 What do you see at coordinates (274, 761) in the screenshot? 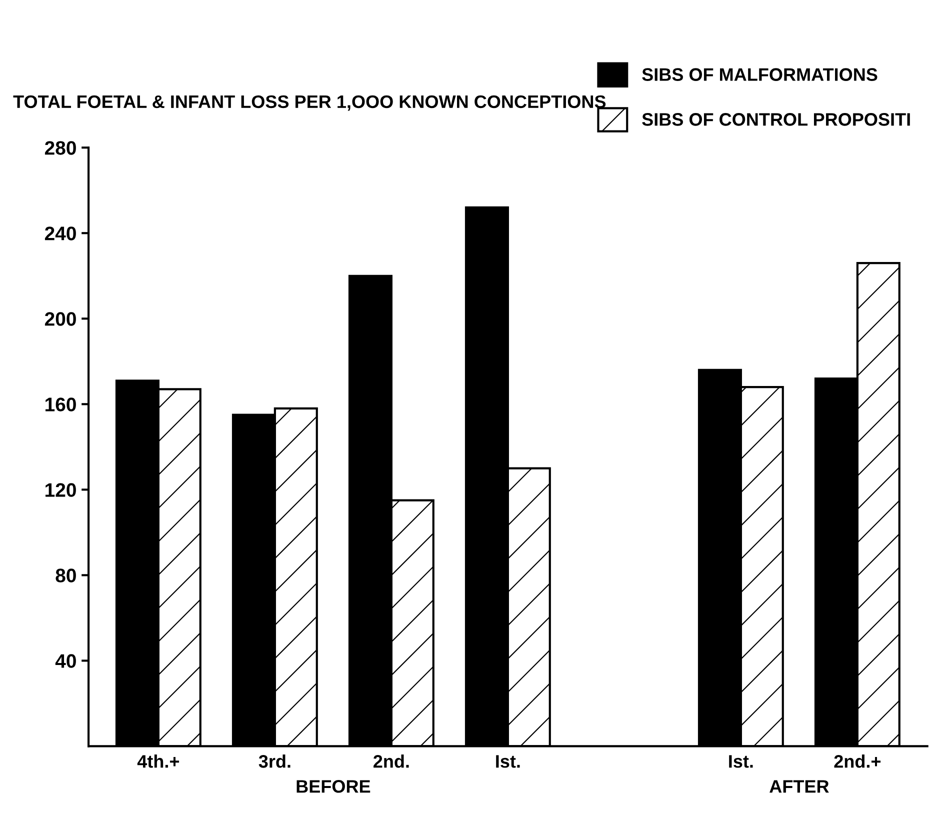
I see `x-tick-label: 3rd.` at bounding box center [274, 761].